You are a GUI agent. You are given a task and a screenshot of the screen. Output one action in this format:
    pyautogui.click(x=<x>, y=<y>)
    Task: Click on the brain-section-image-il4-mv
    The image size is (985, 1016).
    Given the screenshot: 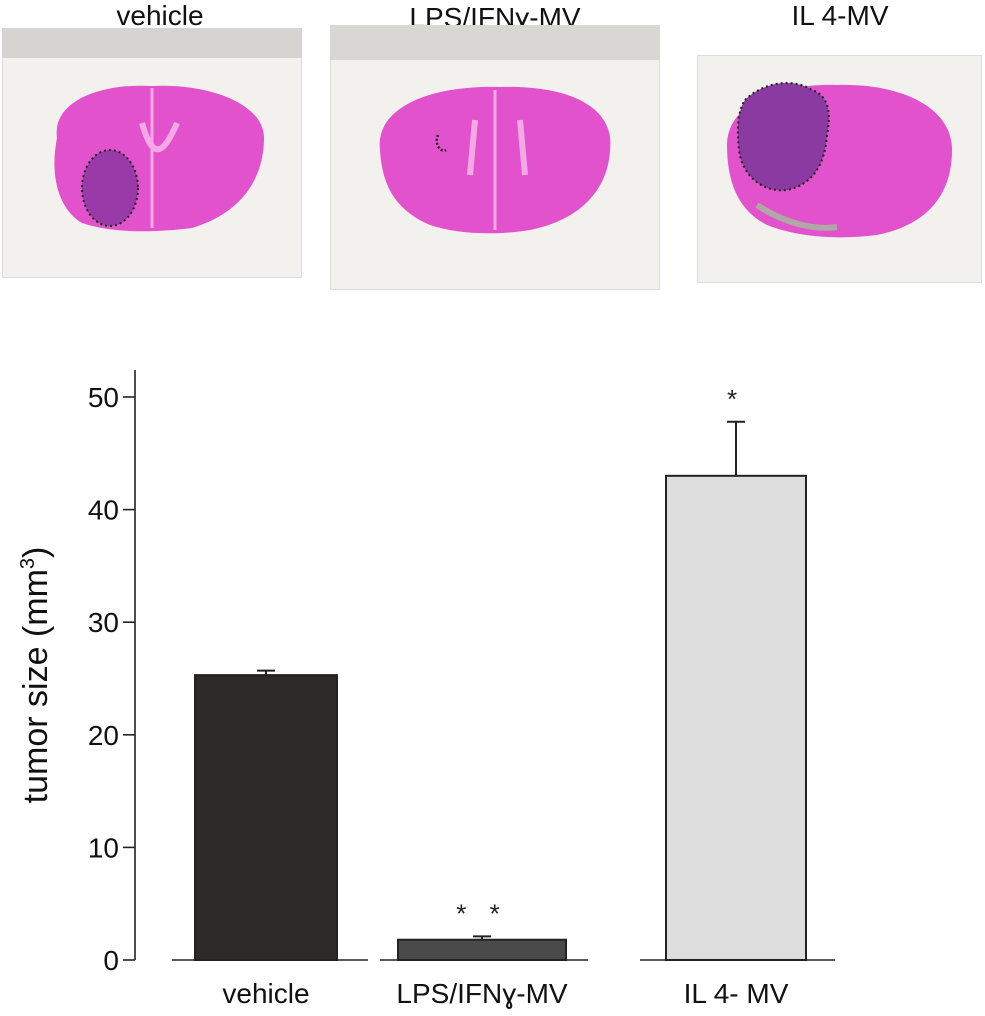 What is the action you would take?
    pyautogui.click(x=839, y=169)
    